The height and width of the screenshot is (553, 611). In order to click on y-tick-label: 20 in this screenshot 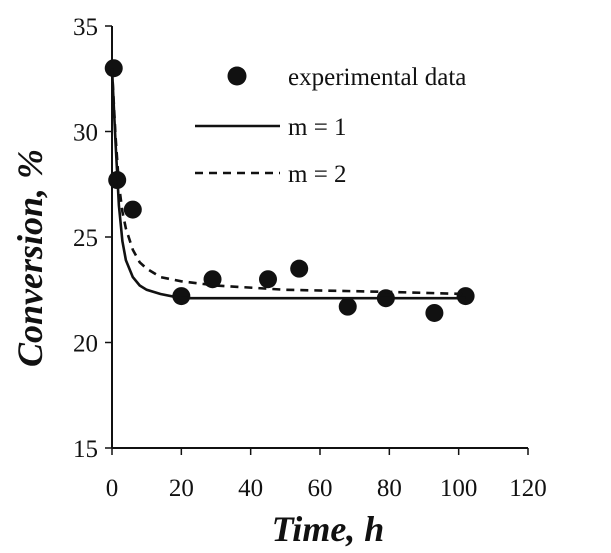, I will do `click(85, 344)`.